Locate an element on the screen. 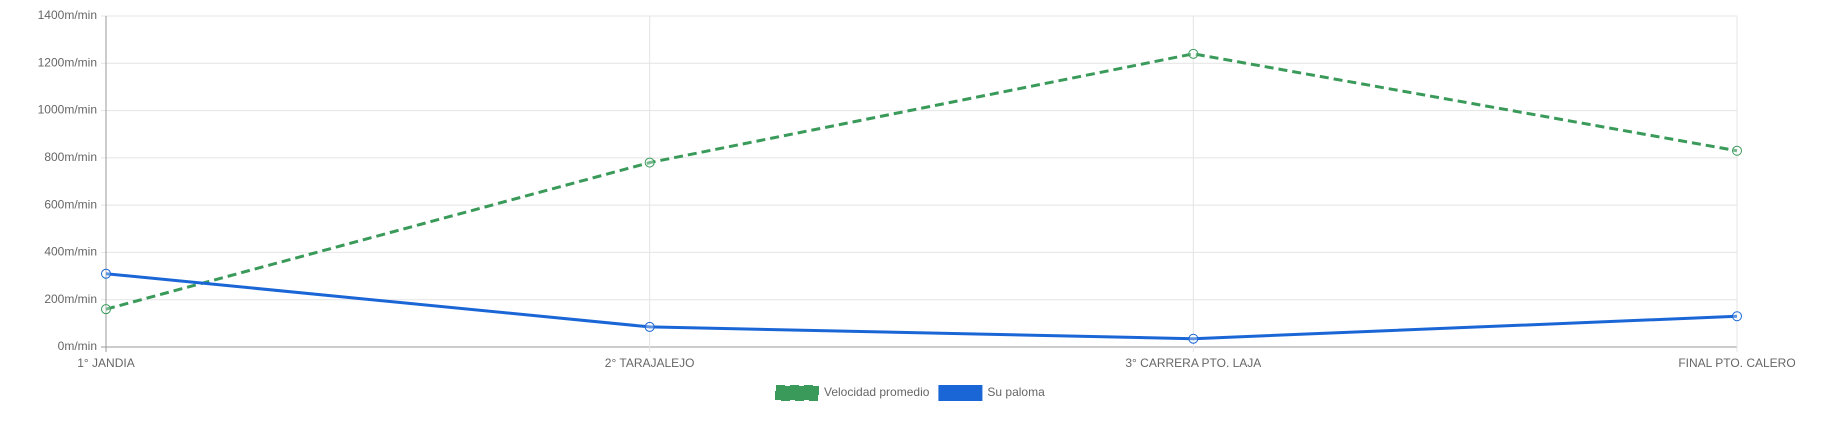 The image size is (1821, 423). y-tick-label: 0m/min is located at coordinates (77, 346).